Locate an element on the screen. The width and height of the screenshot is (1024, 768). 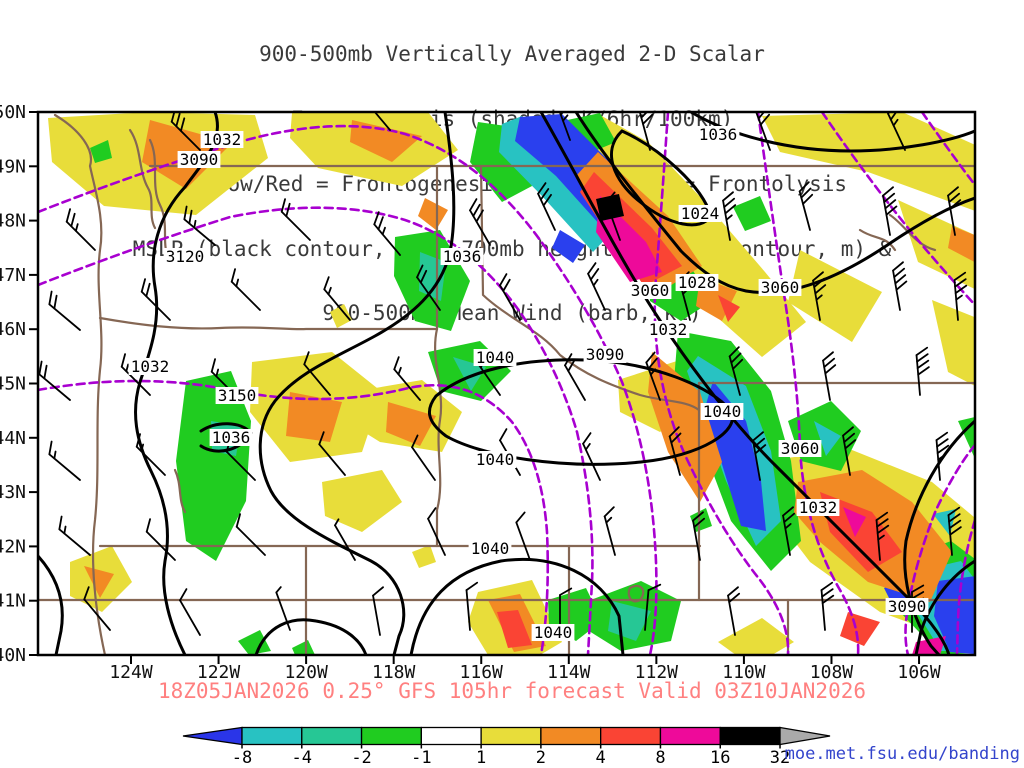
title-line-1: 900-500mb Vertically Averaged 2-D Scalar is located at coordinates (512, 54).